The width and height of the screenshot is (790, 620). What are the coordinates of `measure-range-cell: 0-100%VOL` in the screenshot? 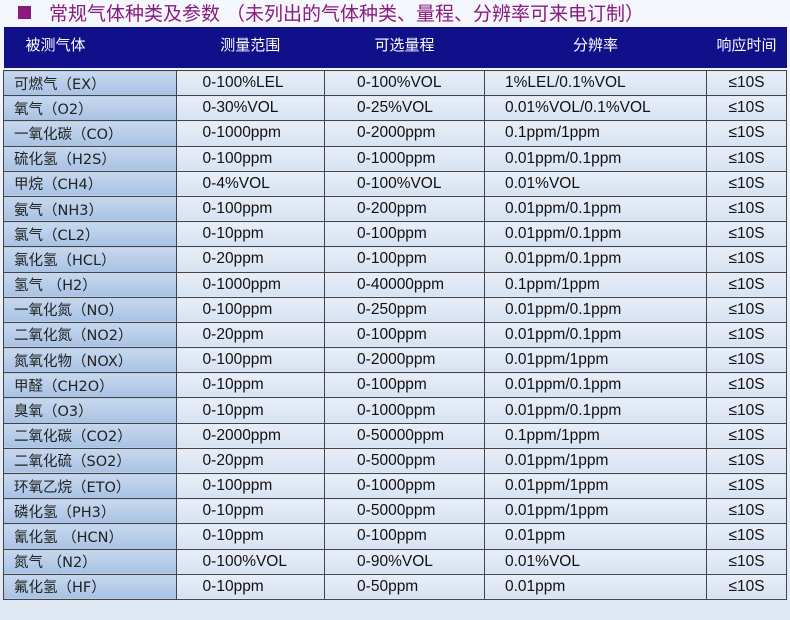 It's located at (250, 561).